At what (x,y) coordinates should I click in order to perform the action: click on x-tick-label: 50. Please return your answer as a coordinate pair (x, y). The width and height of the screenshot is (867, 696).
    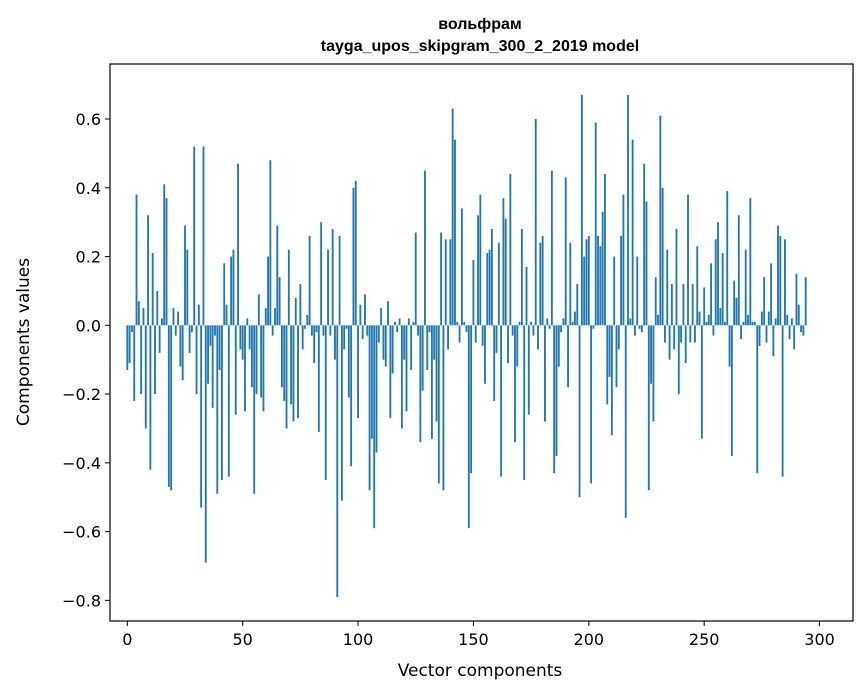
    Looking at the image, I should click on (242, 639).